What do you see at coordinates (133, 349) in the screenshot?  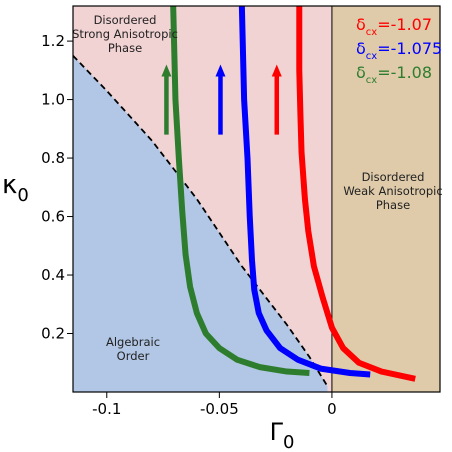 I see `region-label-3: Algebraic Order` at bounding box center [133, 349].